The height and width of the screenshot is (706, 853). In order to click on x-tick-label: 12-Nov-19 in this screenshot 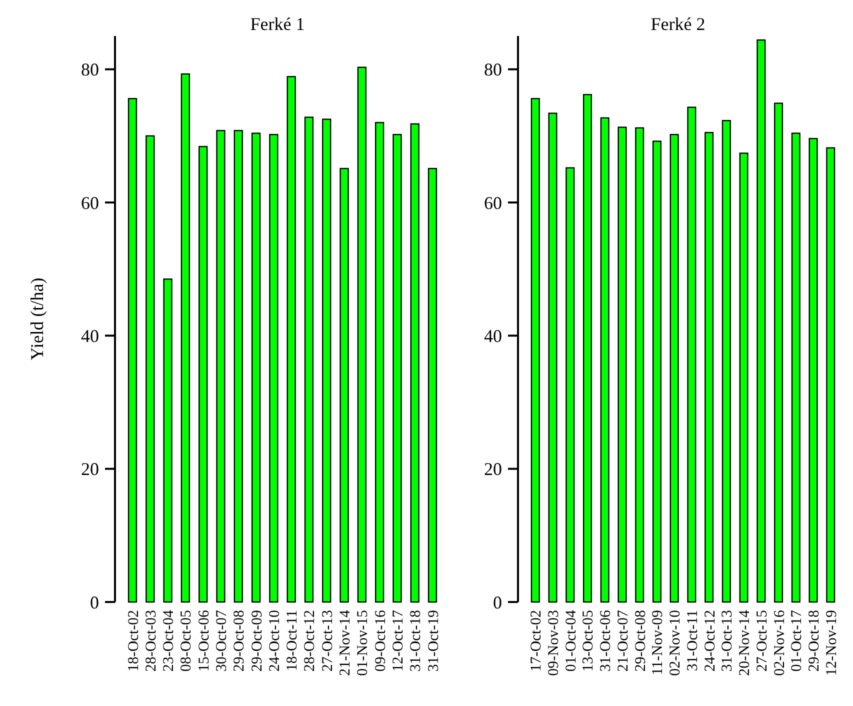, I will do `click(832, 643)`.